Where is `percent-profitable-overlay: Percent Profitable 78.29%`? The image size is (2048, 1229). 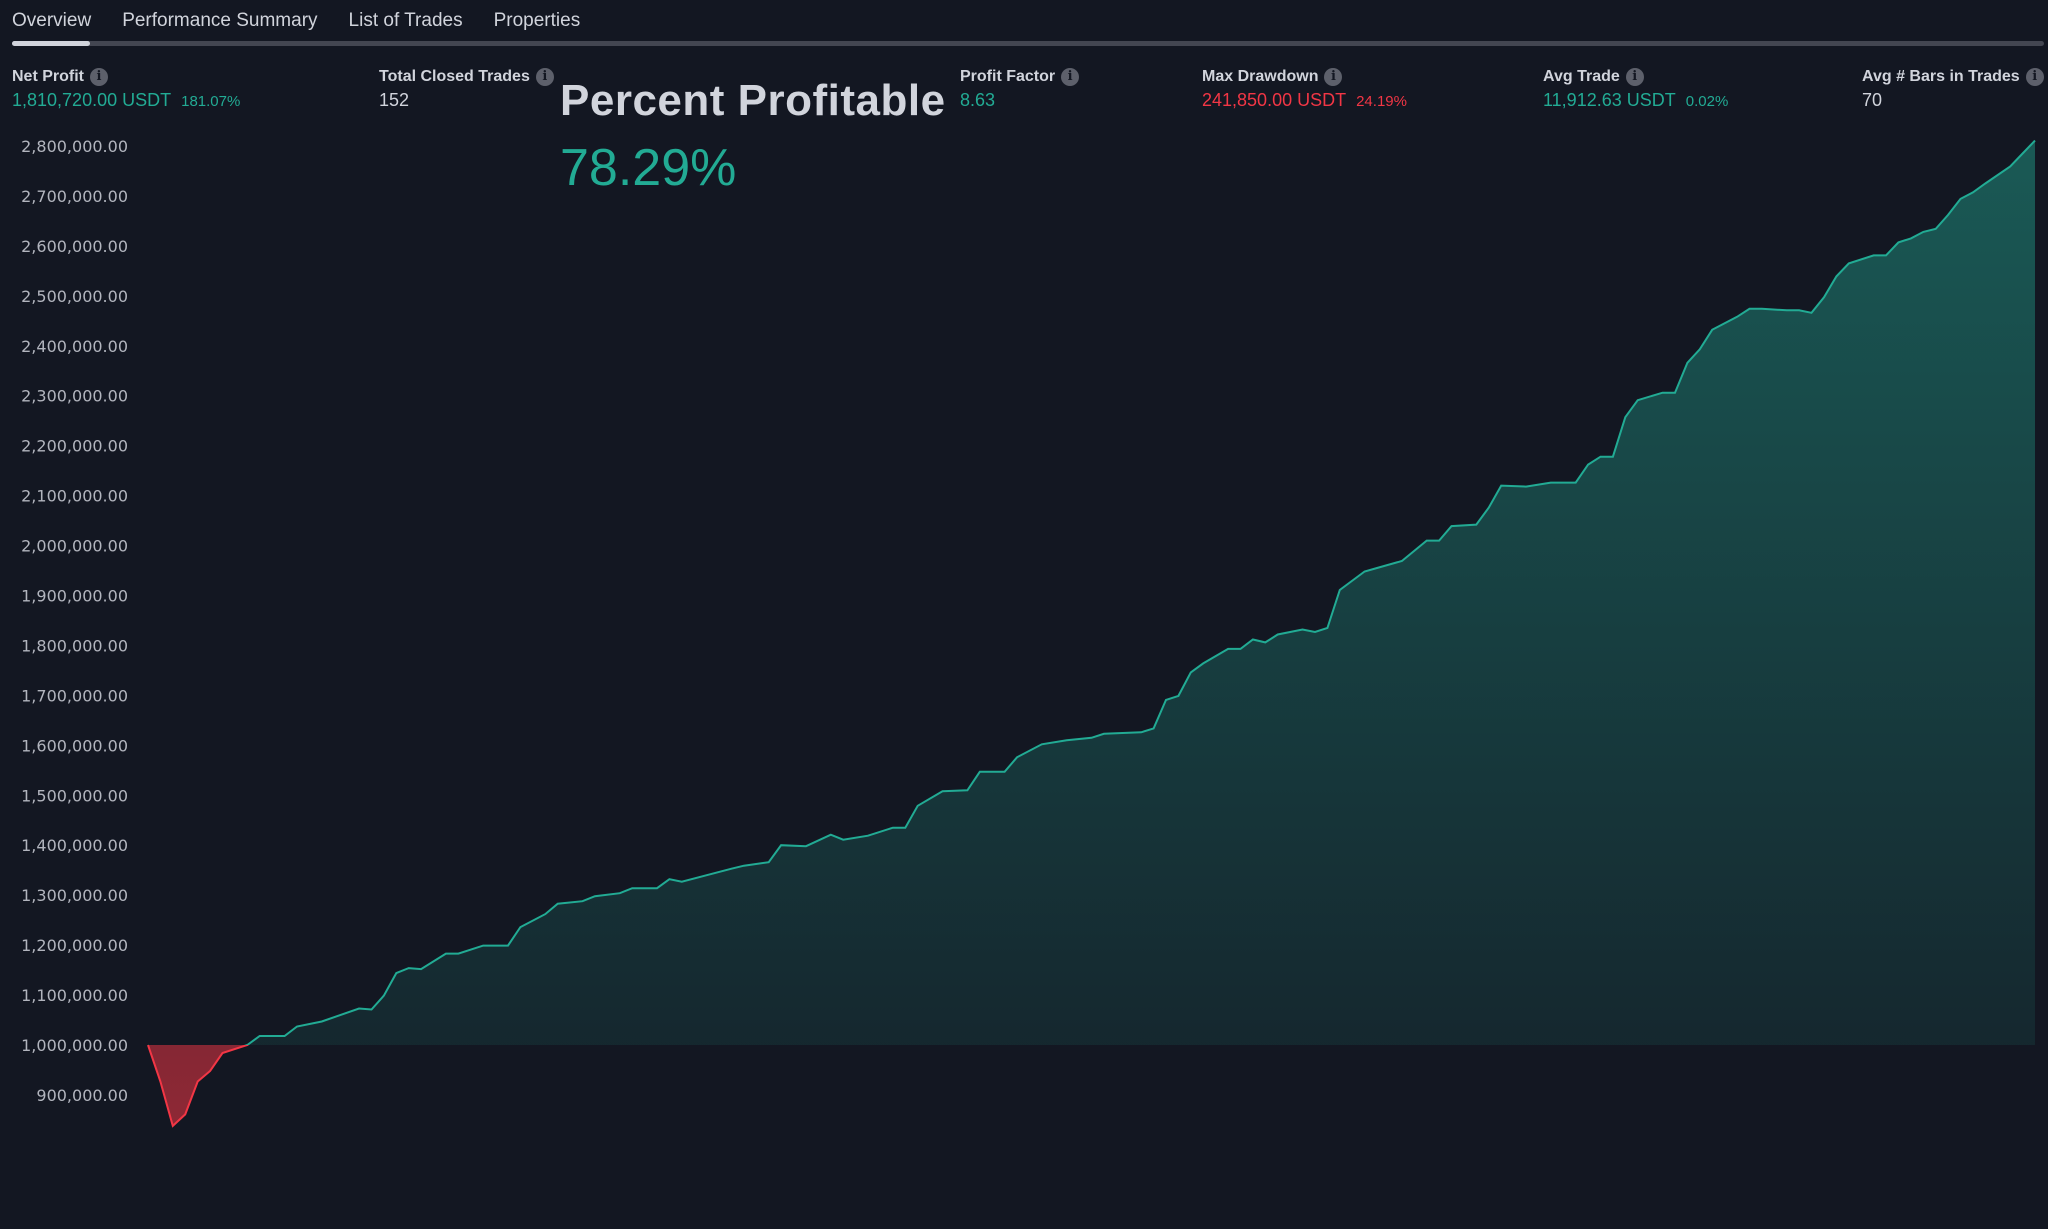 percent-profitable-overlay: Percent Profitable 78.29% is located at coordinates (753, 137).